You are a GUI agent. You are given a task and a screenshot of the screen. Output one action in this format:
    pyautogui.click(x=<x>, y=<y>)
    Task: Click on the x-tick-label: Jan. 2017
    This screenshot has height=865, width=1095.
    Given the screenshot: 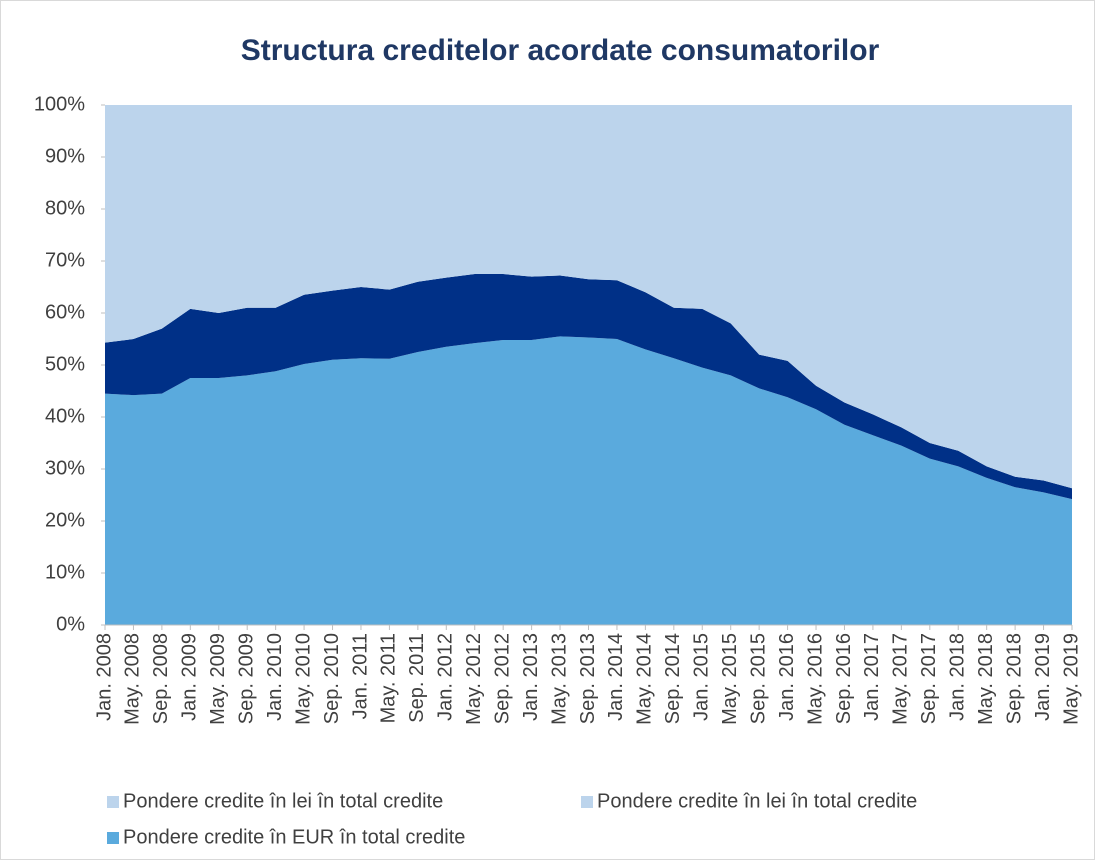 What is the action you would take?
    pyautogui.click(x=872, y=677)
    